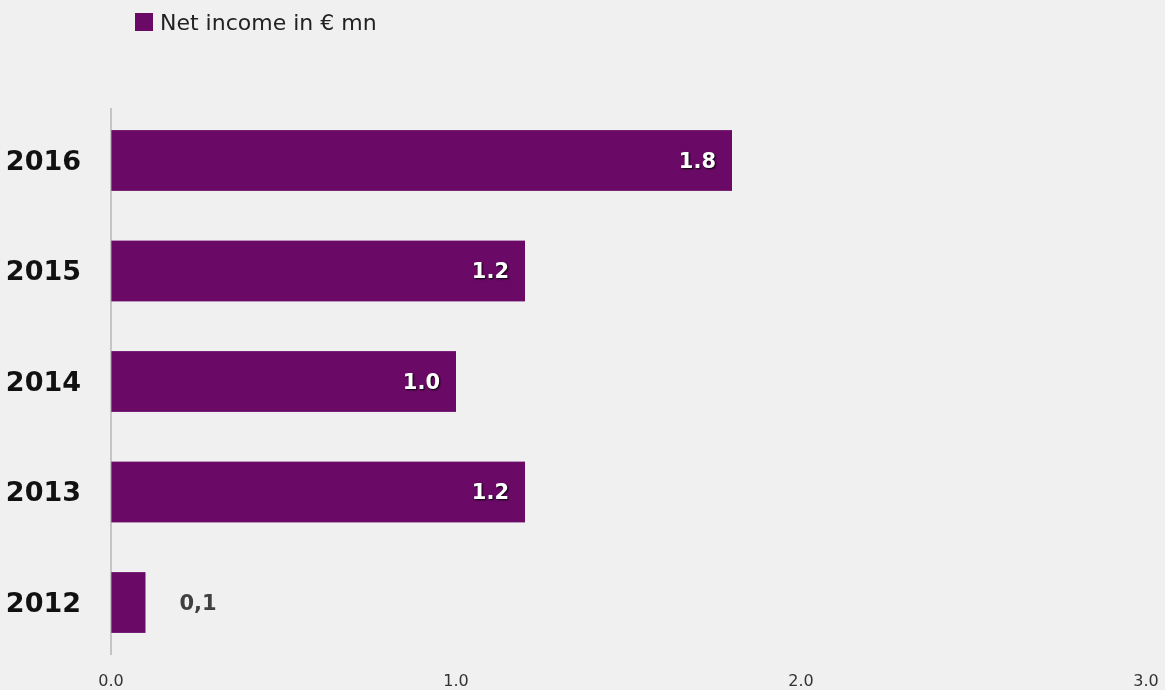 The height and width of the screenshot is (690, 1165). What do you see at coordinates (268, 22) in the screenshot?
I see `legend-label: Net income in € mn` at bounding box center [268, 22].